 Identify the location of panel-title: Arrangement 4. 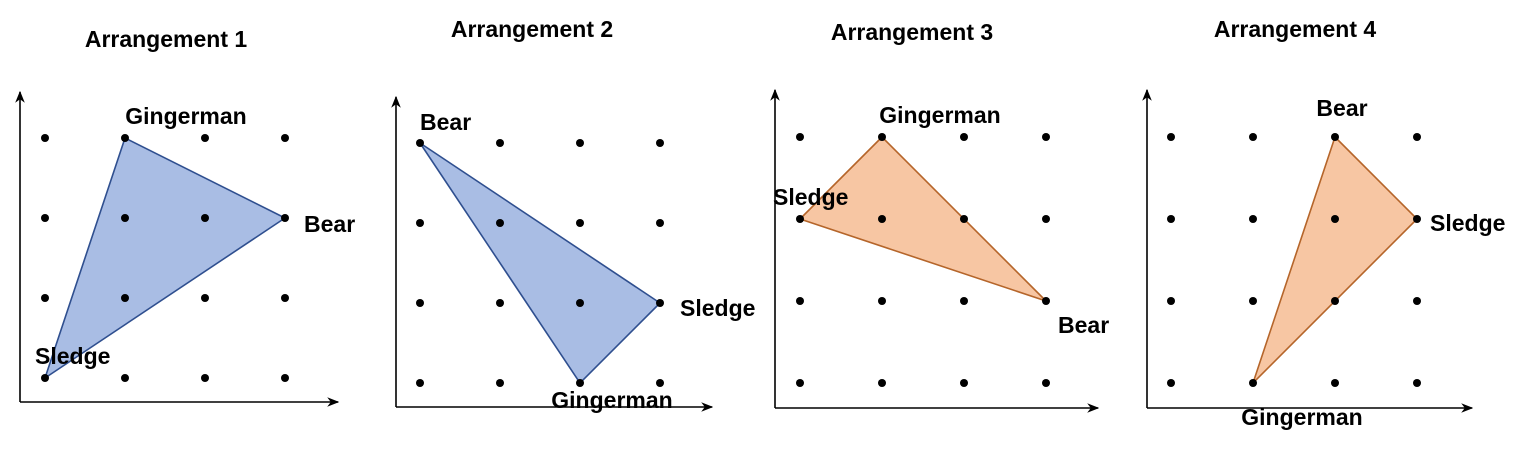
(1295, 29).